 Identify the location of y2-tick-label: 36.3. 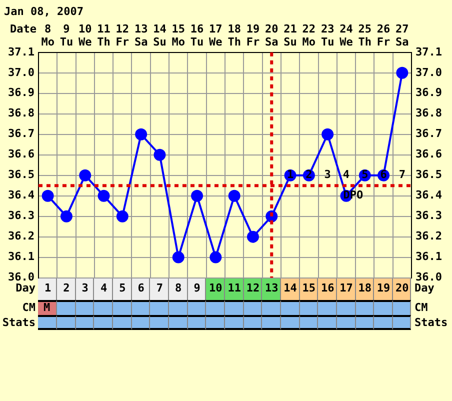
(429, 215).